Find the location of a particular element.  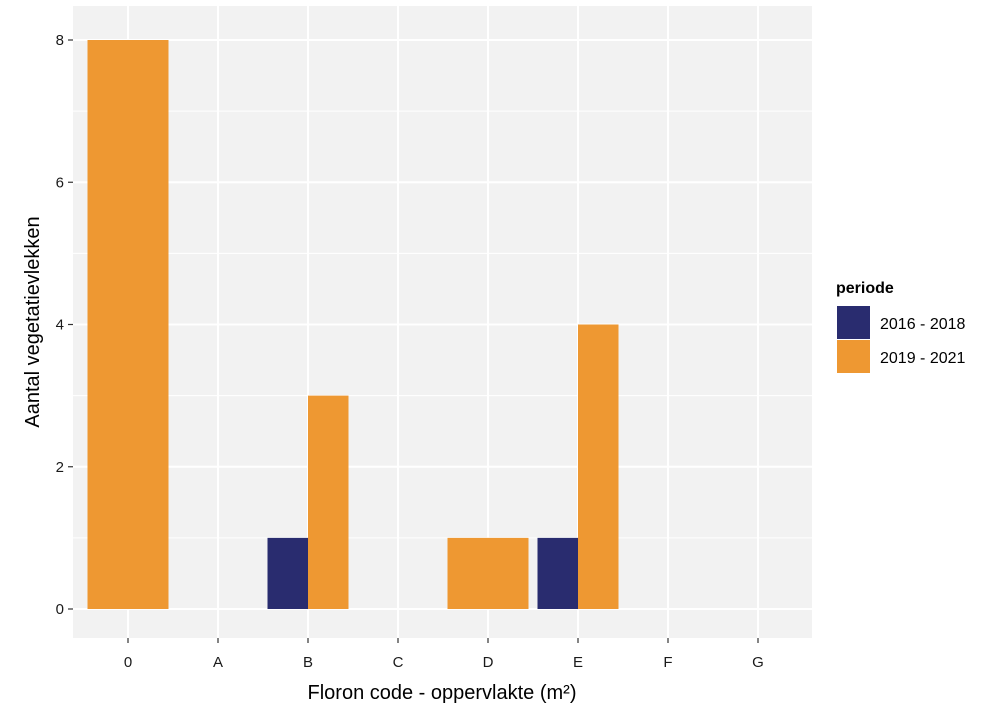

x-tick-label: F is located at coordinates (667, 662).